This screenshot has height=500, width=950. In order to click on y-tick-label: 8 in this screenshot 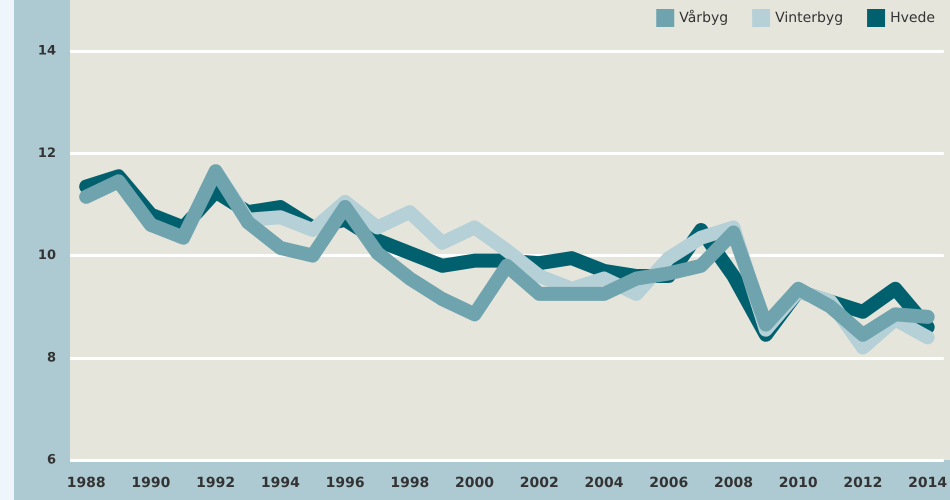, I will do `click(51, 358)`.